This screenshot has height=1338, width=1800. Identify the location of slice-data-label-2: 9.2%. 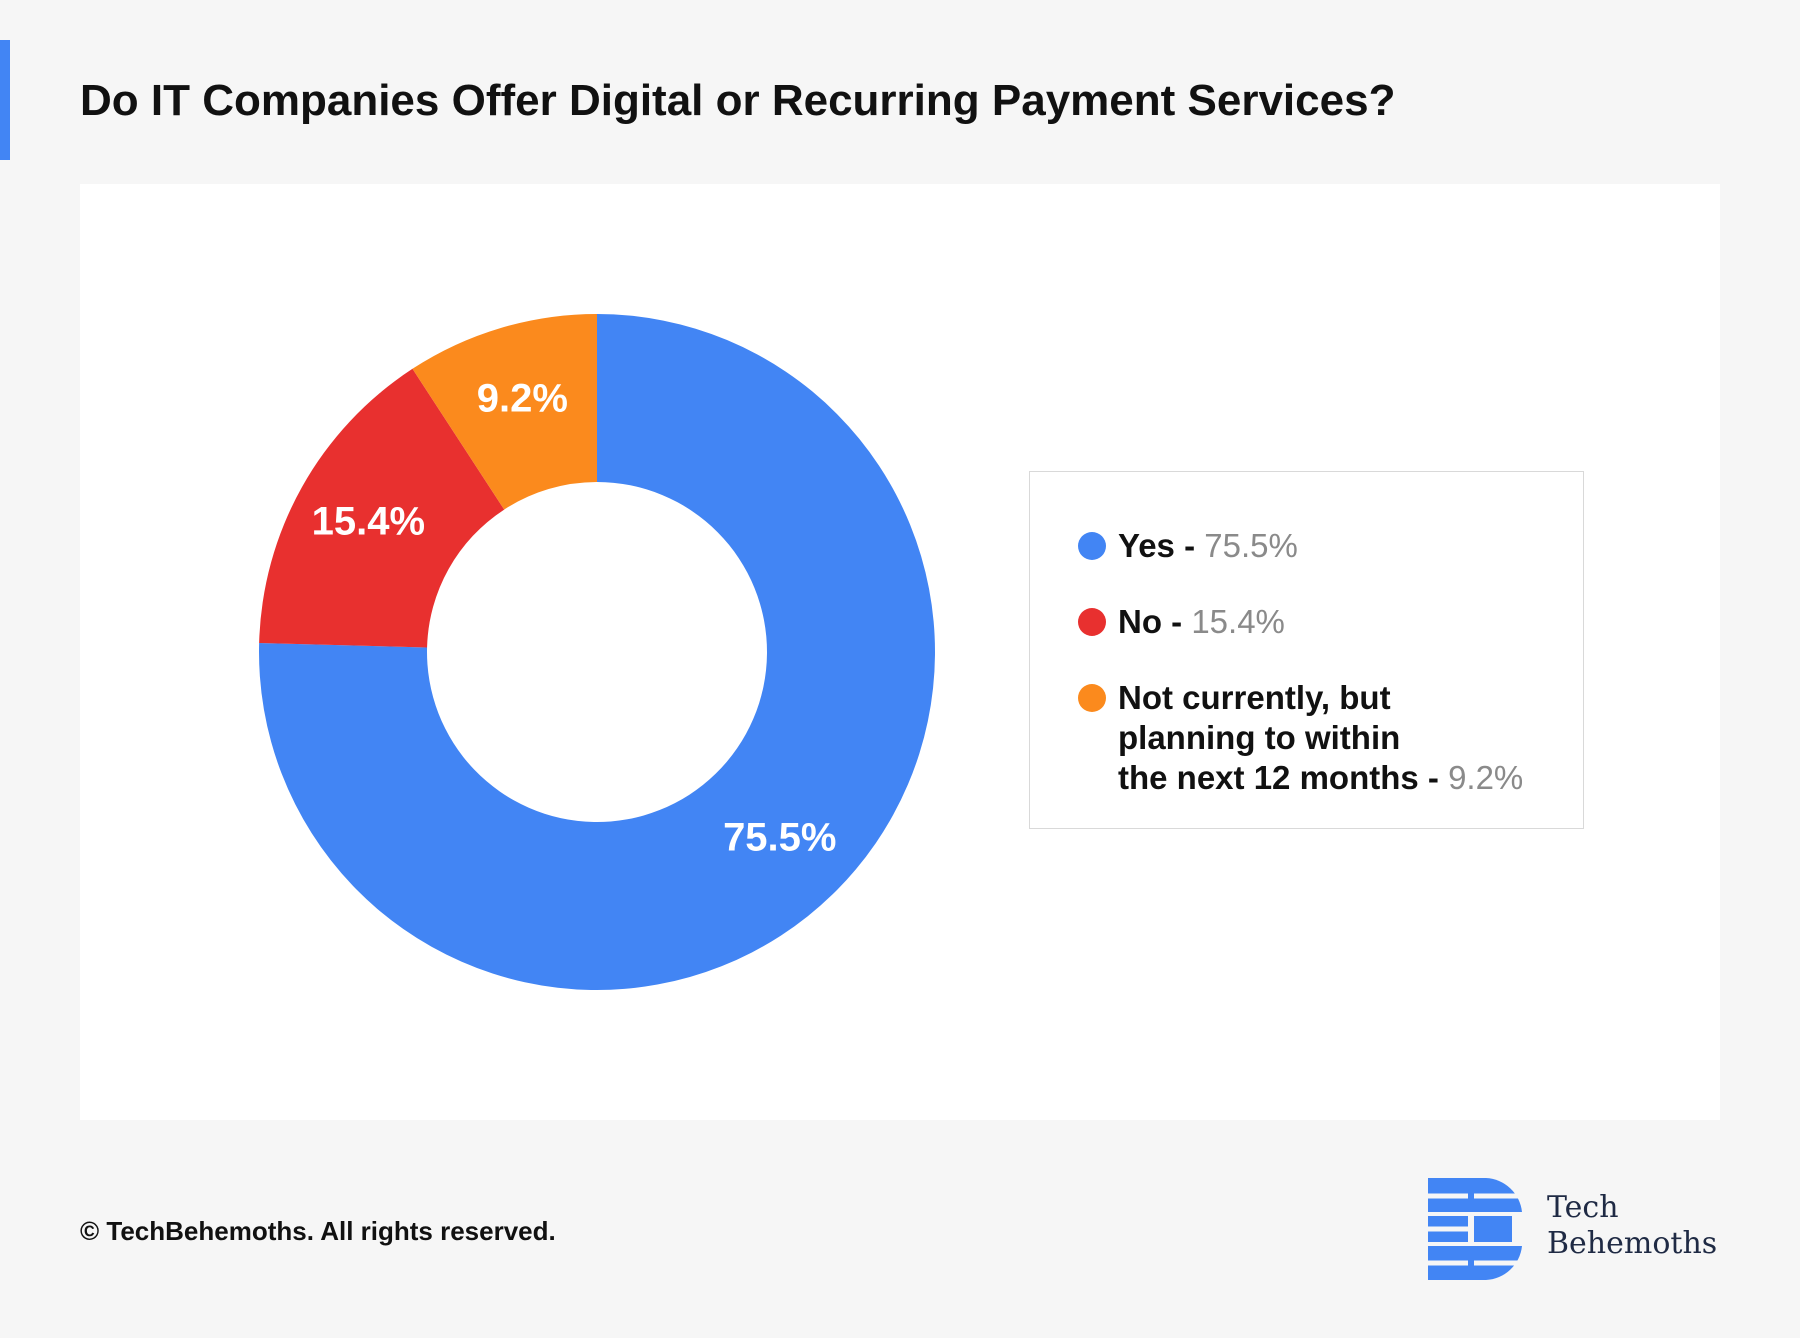
(522, 398).